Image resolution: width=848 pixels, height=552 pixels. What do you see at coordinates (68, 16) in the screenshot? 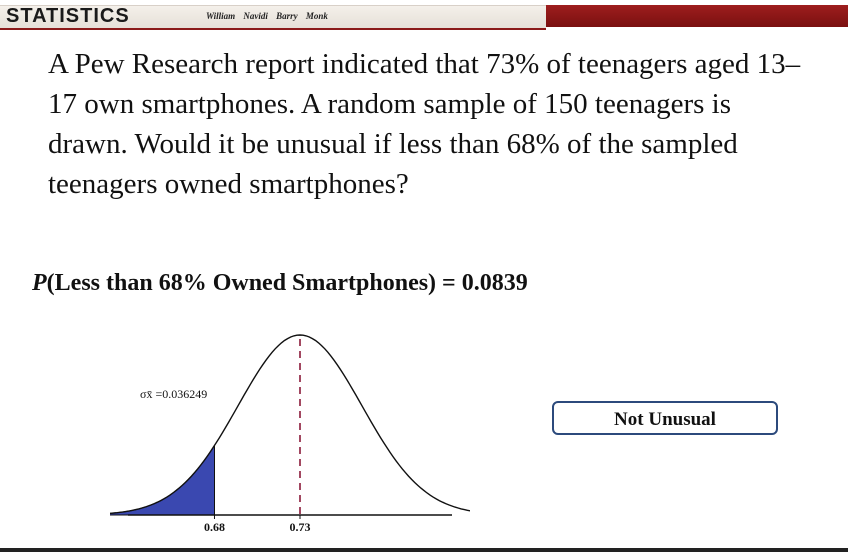
I see `brand-title: STATISTICS` at bounding box center [68, 16].